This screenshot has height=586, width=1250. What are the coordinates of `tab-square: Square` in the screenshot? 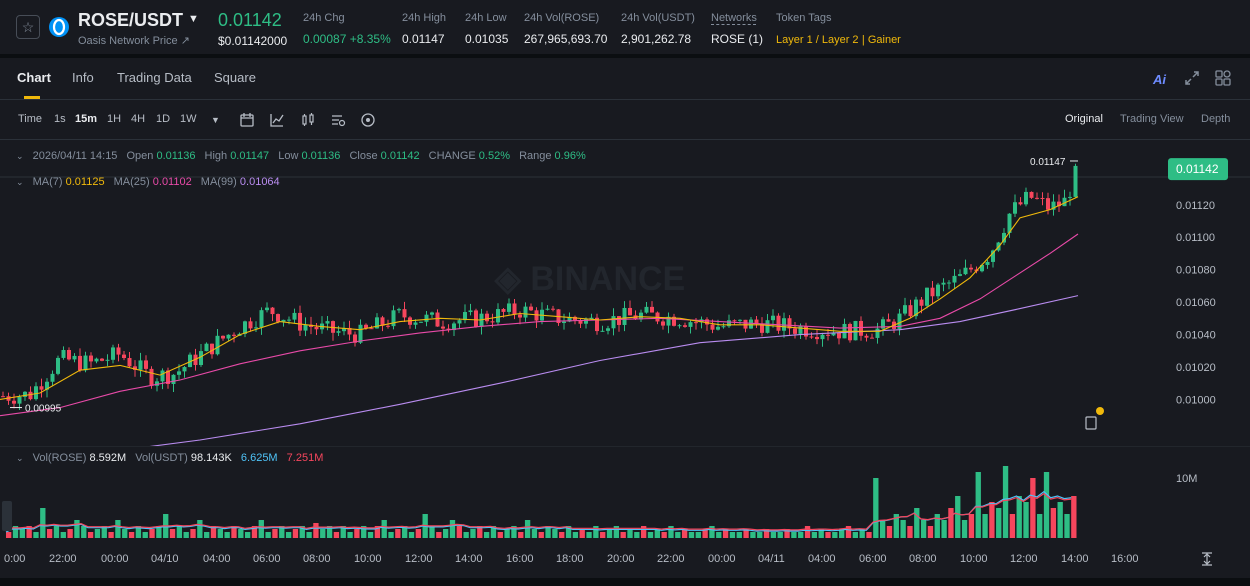 It's located at (235, 77).